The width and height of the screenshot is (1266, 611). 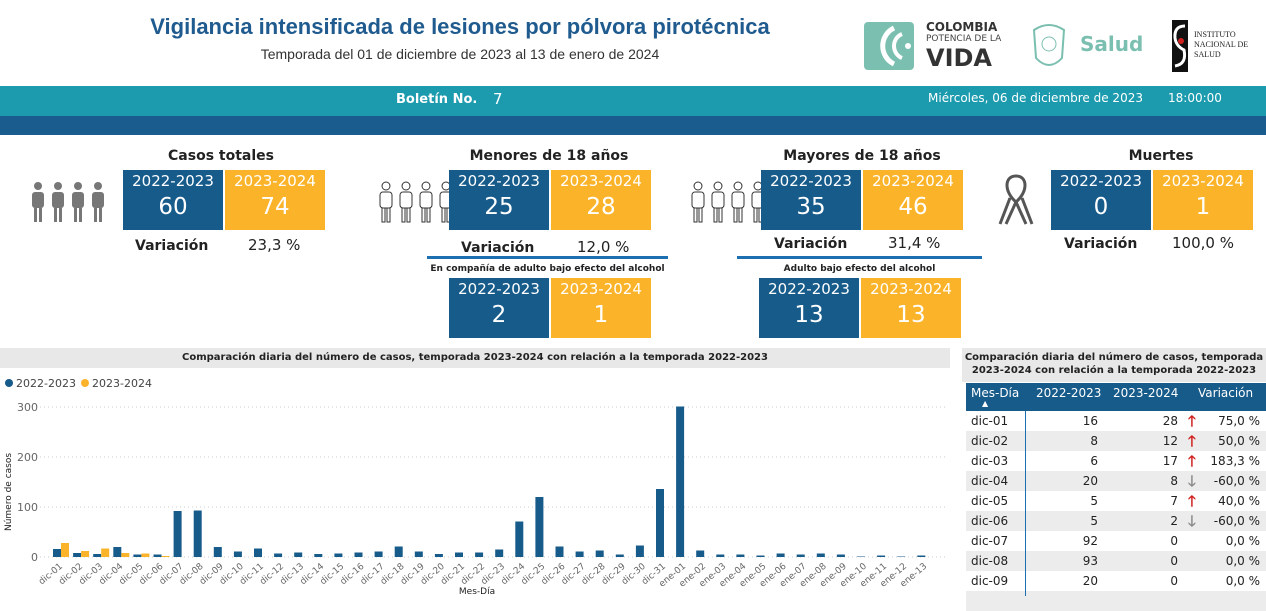 What do you see at coordinates (1174, 501) in the screenshot?
I see `cell-2023: 7` at bounding box center [1174, 501].